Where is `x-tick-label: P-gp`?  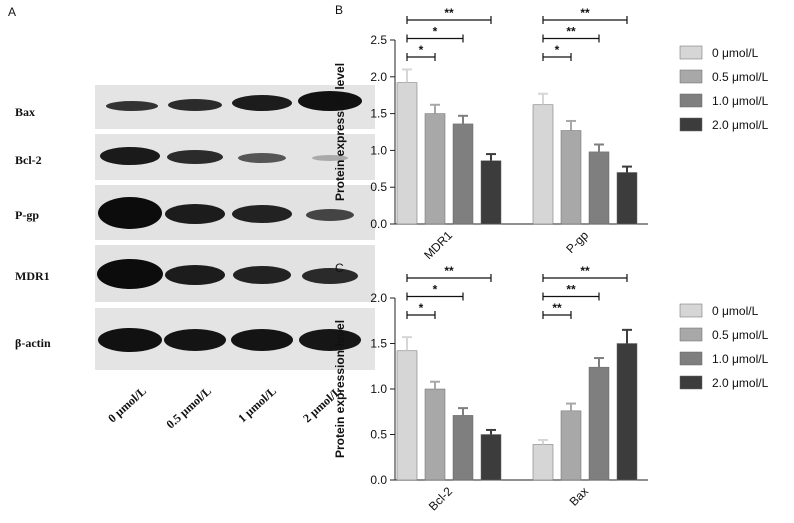 x-tick-label: P-gp is located at coordinates (577, 242).